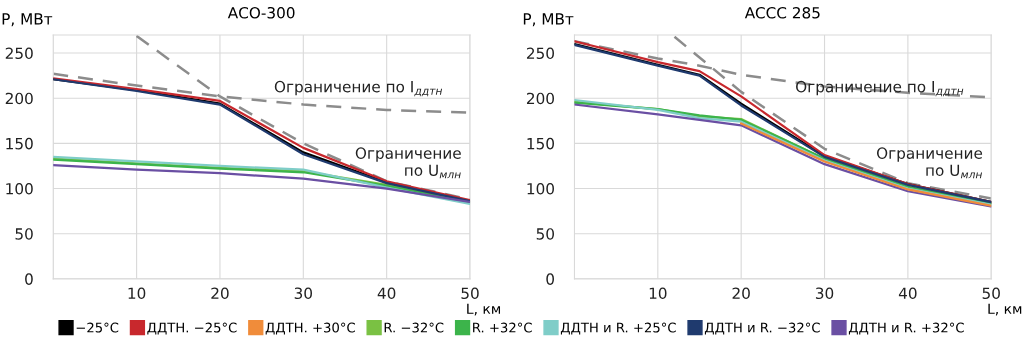 The height and width of the screenshot is (343, 1024). Describe the element at coordinates (97, 327) in the screenshot. I see `legend-label: −25°C` at that location.